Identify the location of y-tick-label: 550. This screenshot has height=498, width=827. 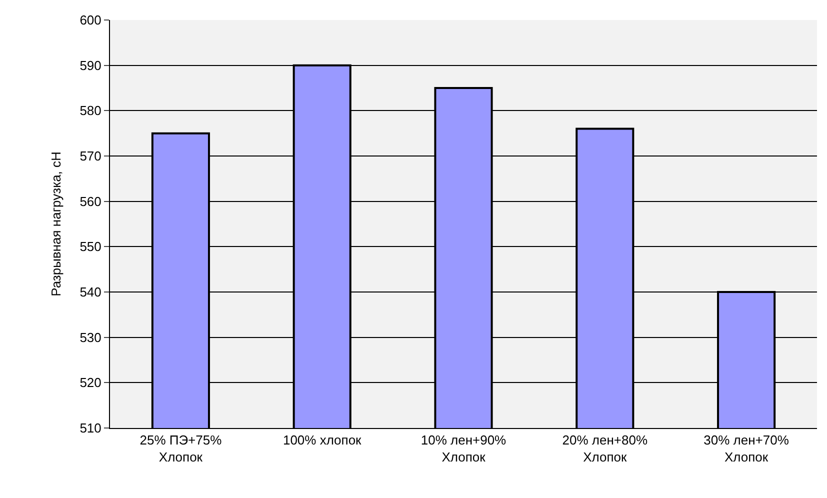
(91, 246).